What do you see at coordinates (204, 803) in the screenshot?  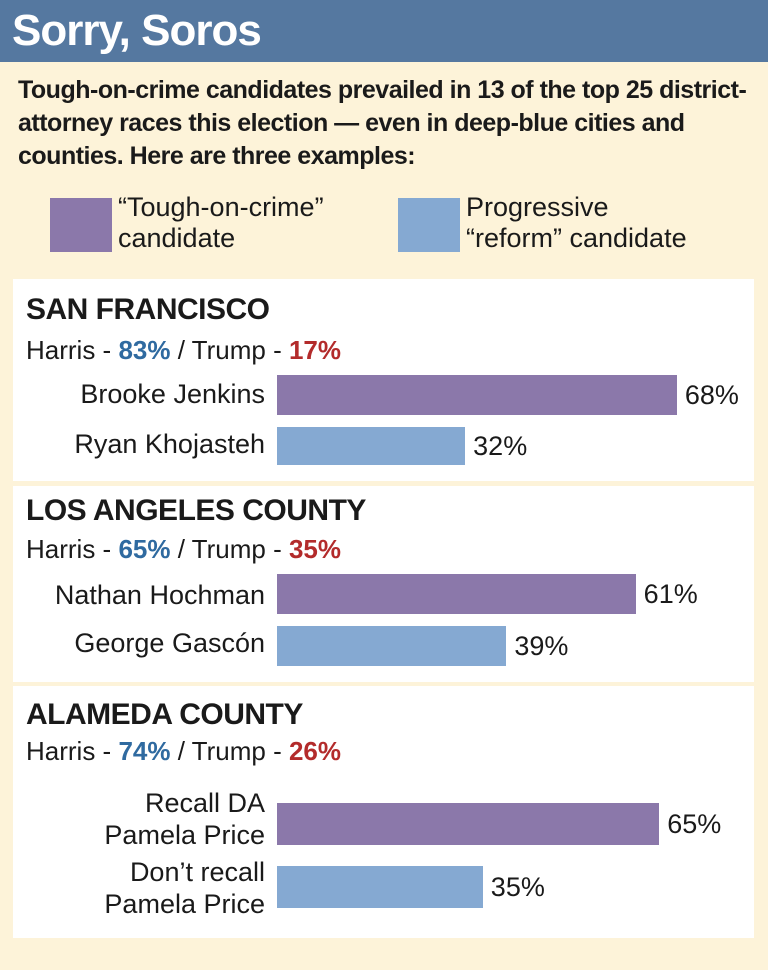 I see `candidate-label-line: Recall DA` at bounding box center [204, 803].